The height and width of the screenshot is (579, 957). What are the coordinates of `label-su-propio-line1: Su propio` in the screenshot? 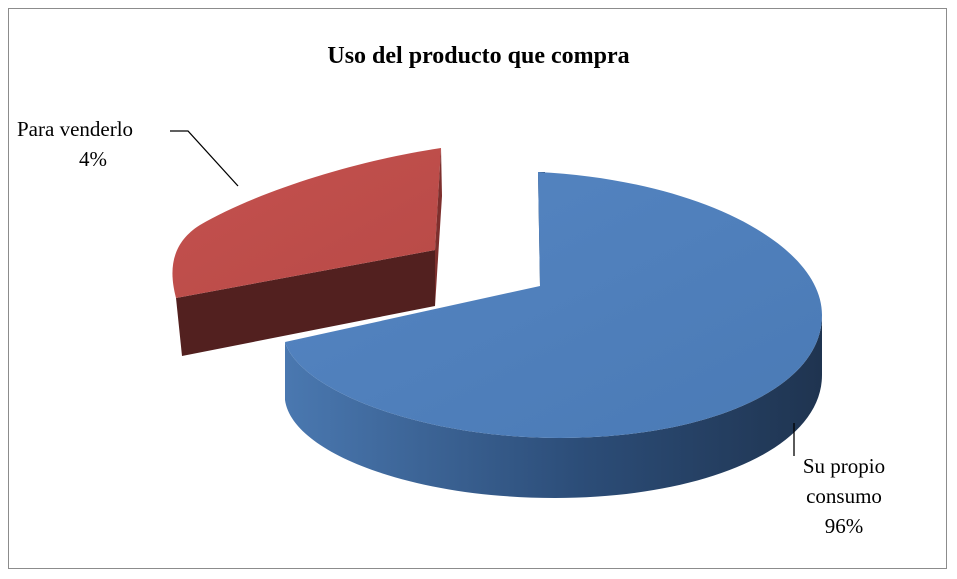 It's located at (844, 466).